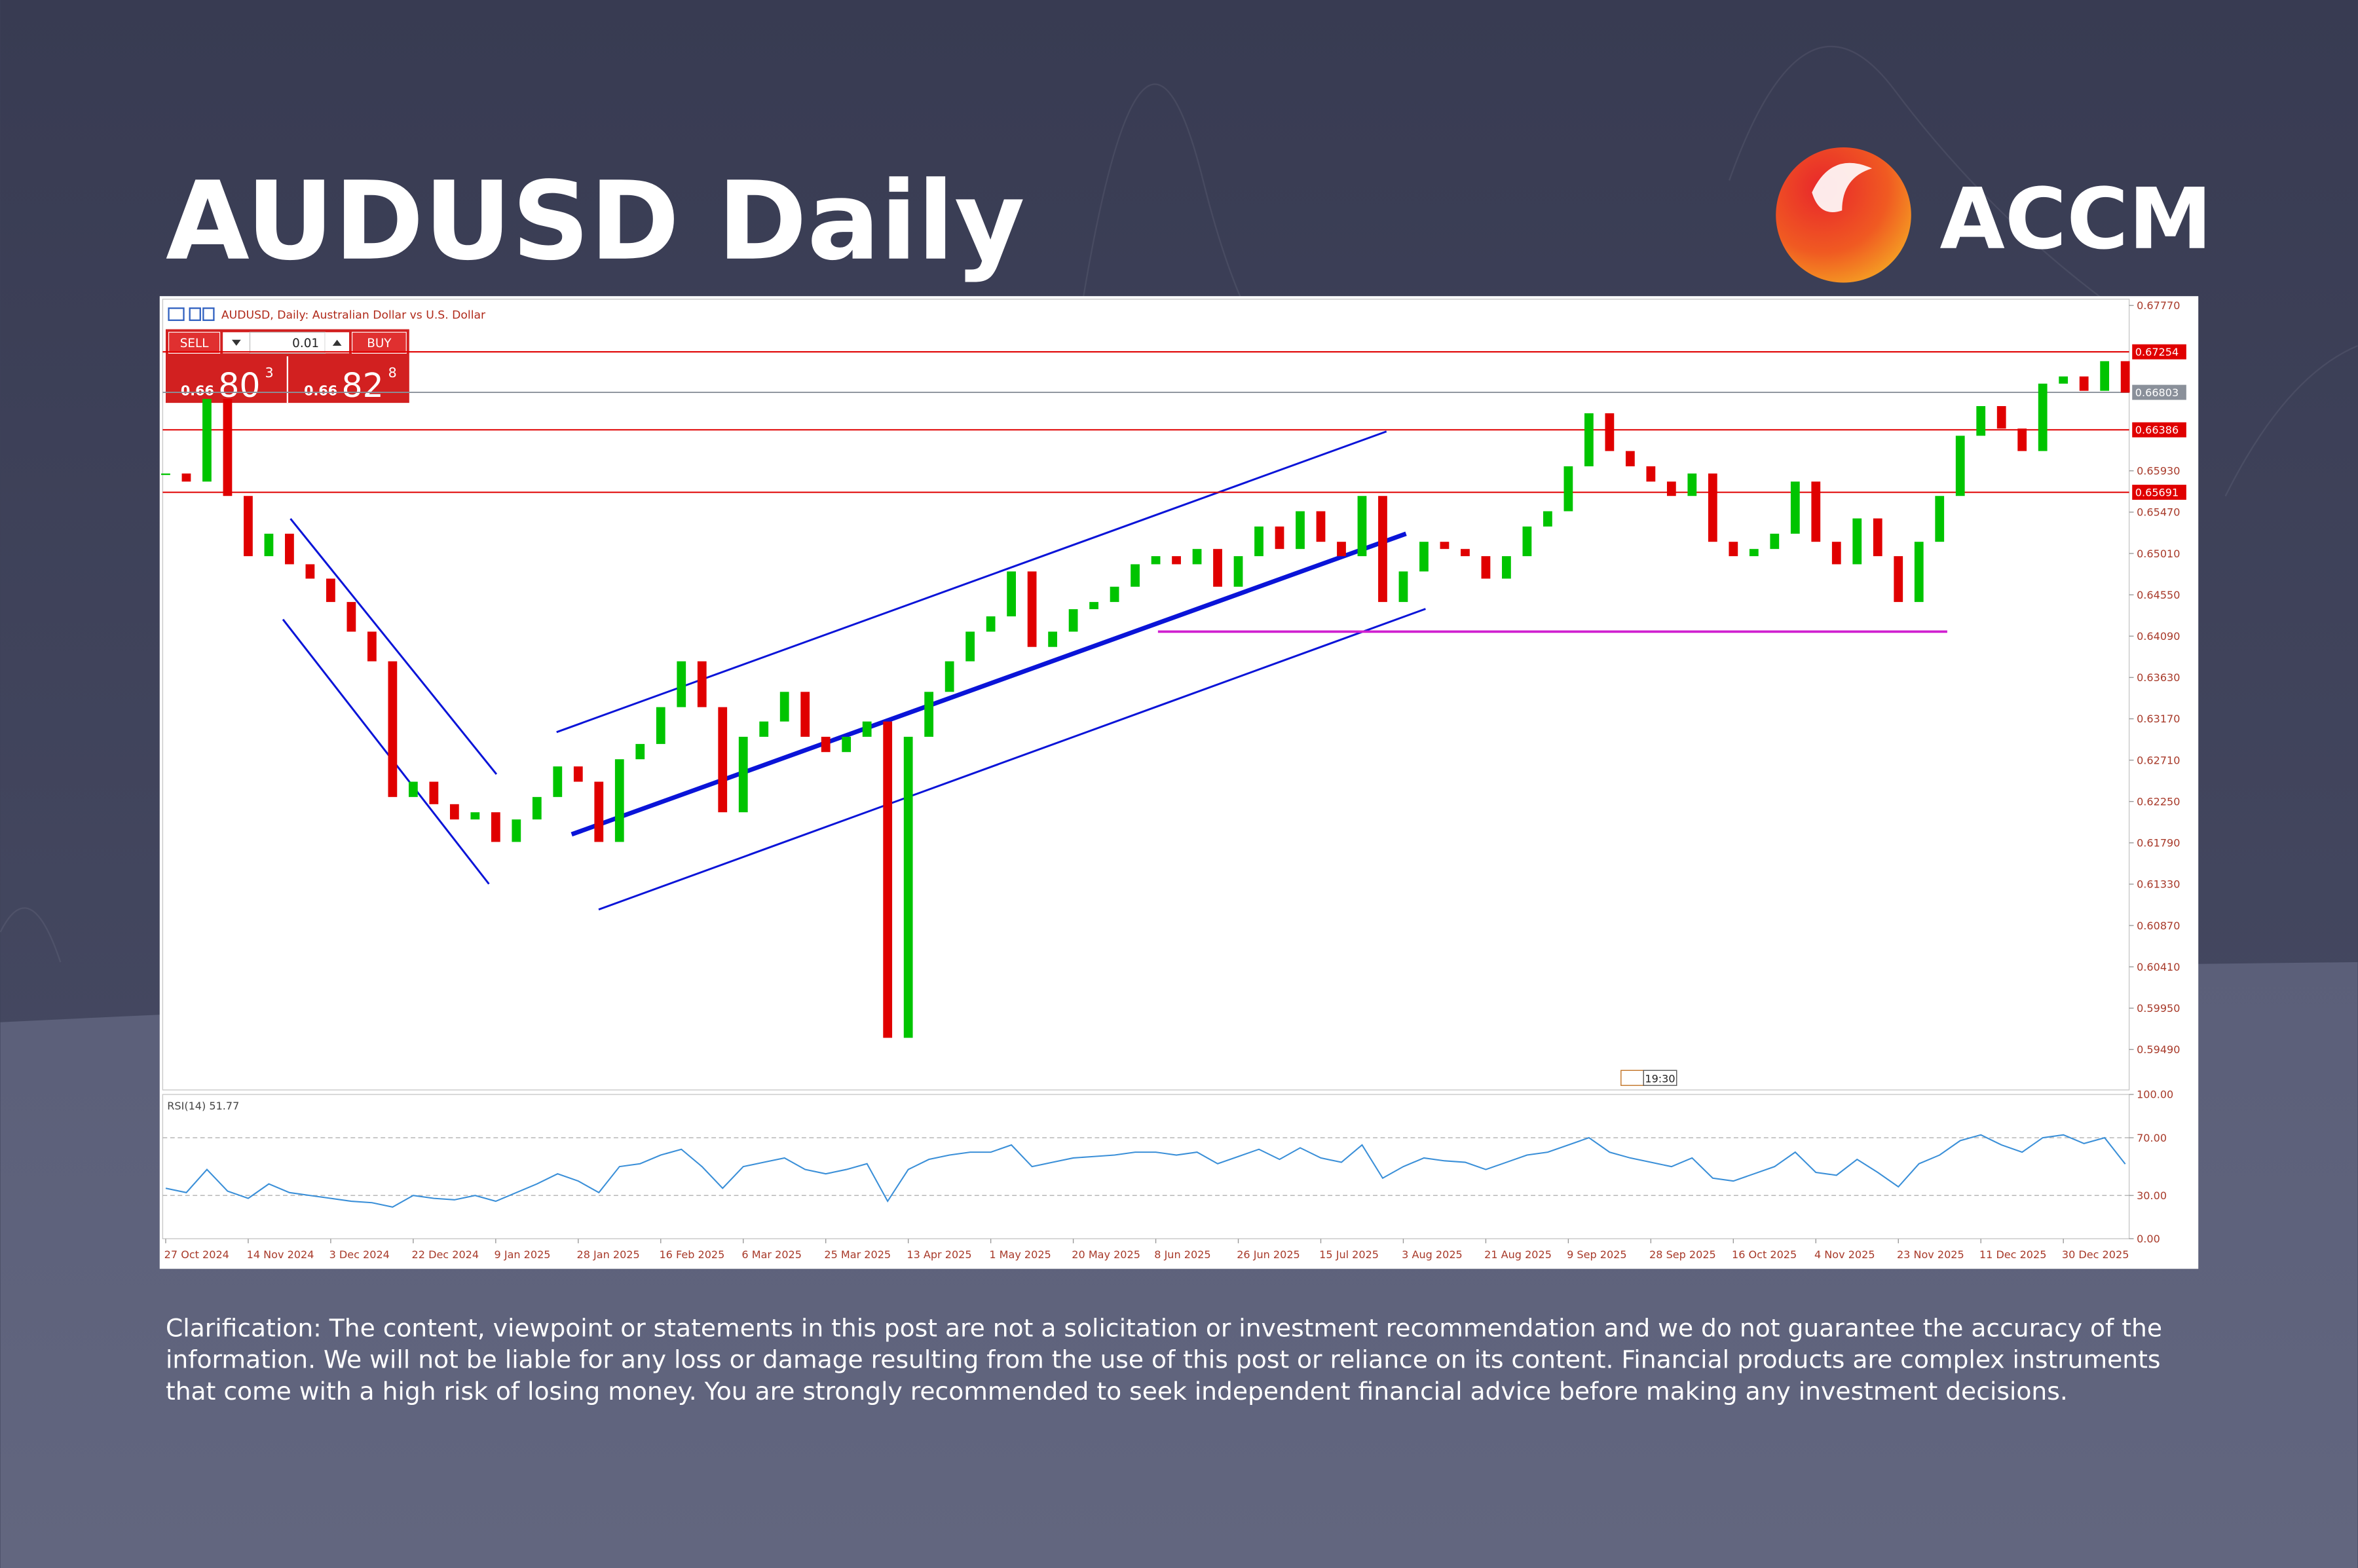 This screenshot has width=2358, height=1568. I want to click on trend-line, so click(989, 684).